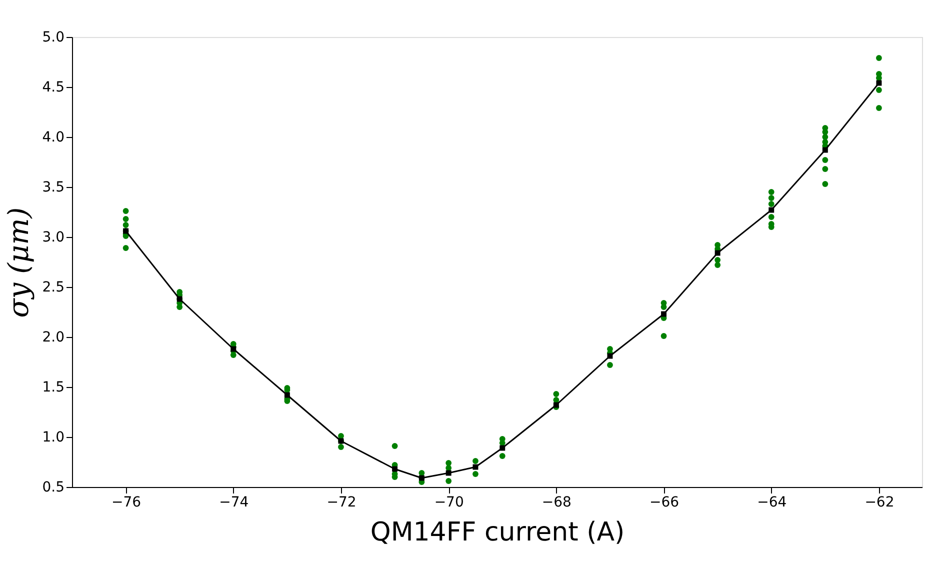  I want to click on y-tick-label: 1.0, so click(53, 438).